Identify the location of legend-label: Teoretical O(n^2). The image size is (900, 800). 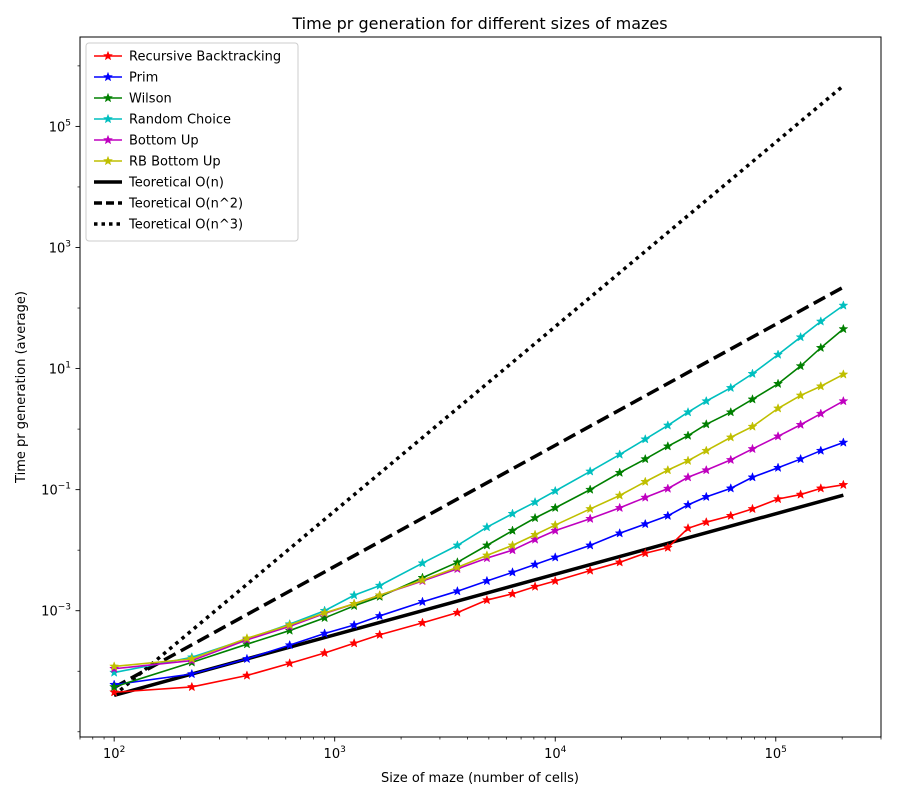
(185, 204).